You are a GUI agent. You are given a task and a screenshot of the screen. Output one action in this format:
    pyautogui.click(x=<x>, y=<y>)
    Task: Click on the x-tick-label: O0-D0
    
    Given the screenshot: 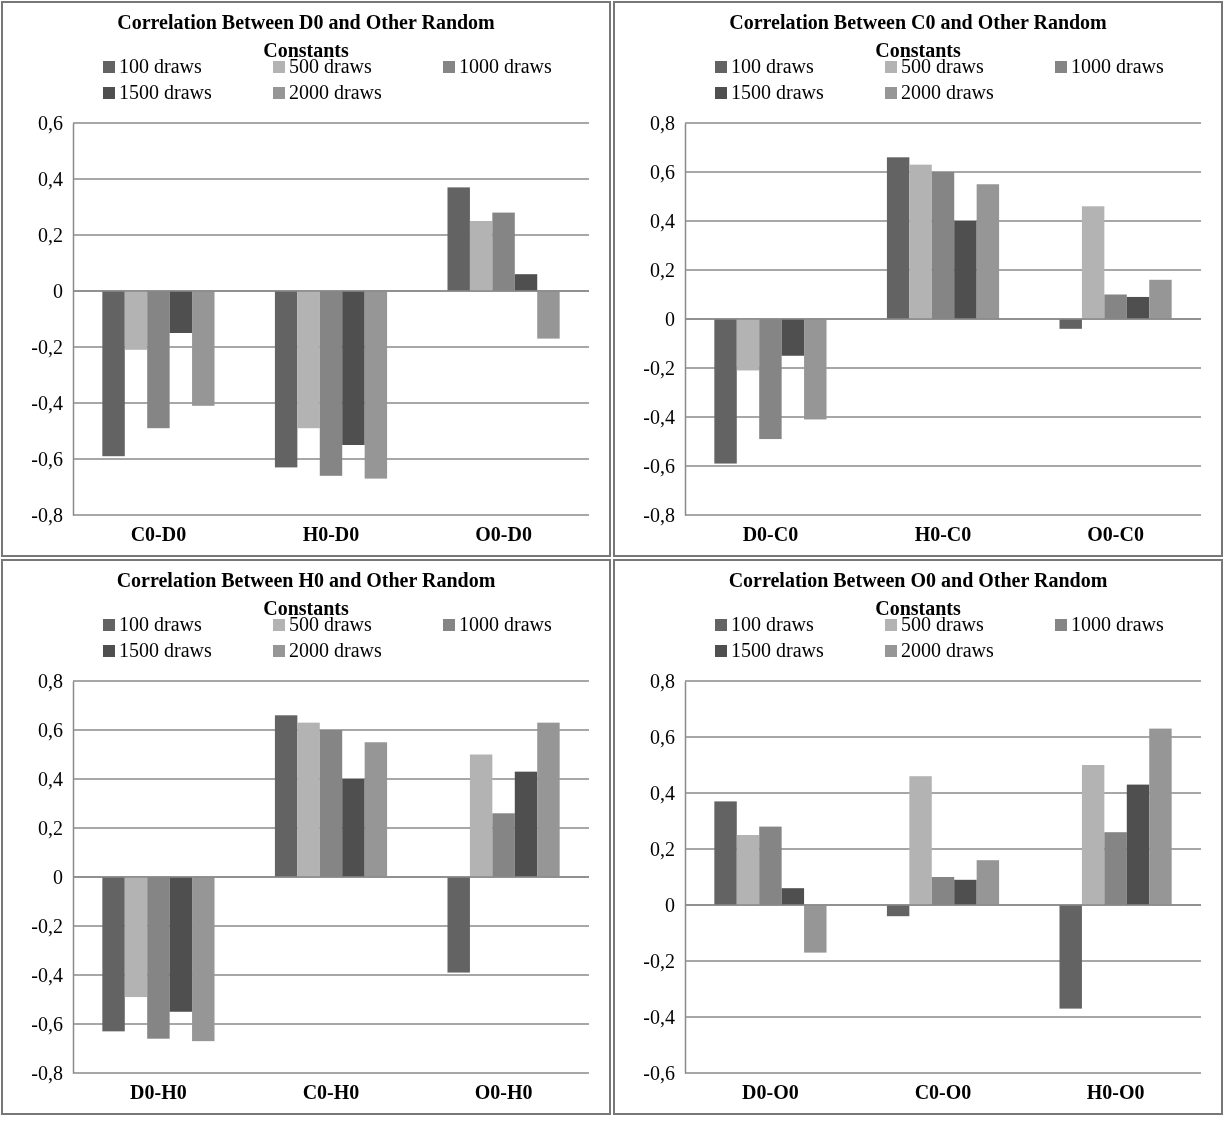 What is the action you would take?
    pyautogui.click(x=503, y=534)
    